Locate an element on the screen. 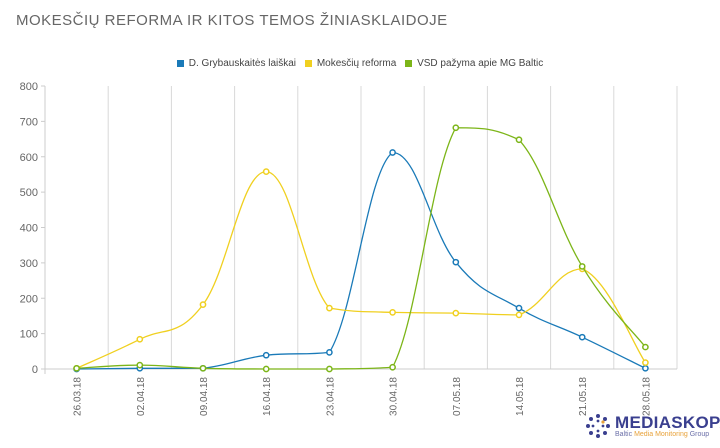 The width and height of the screenshot is (720, 448). legend-item-2: VSD pažyma apie MG Baltic is located at coordinates (474, 63).